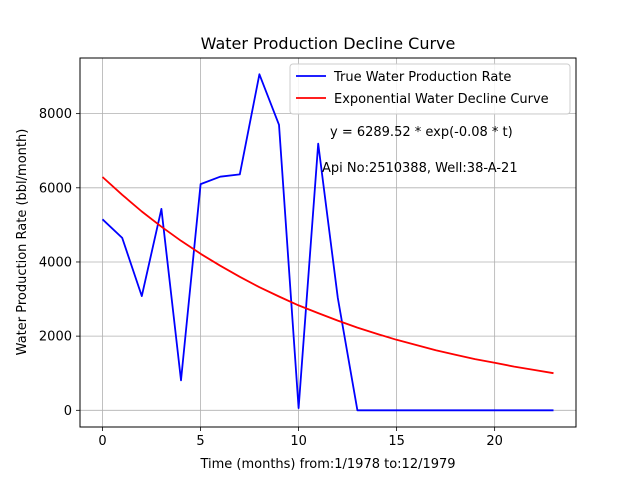 Image resolution: width=640 pixels, height=484 pixels. What do you see at coordinates (55, 337) in the screenshot?
I see `y-tick-label: 2000` at bounding box center [55, 337].